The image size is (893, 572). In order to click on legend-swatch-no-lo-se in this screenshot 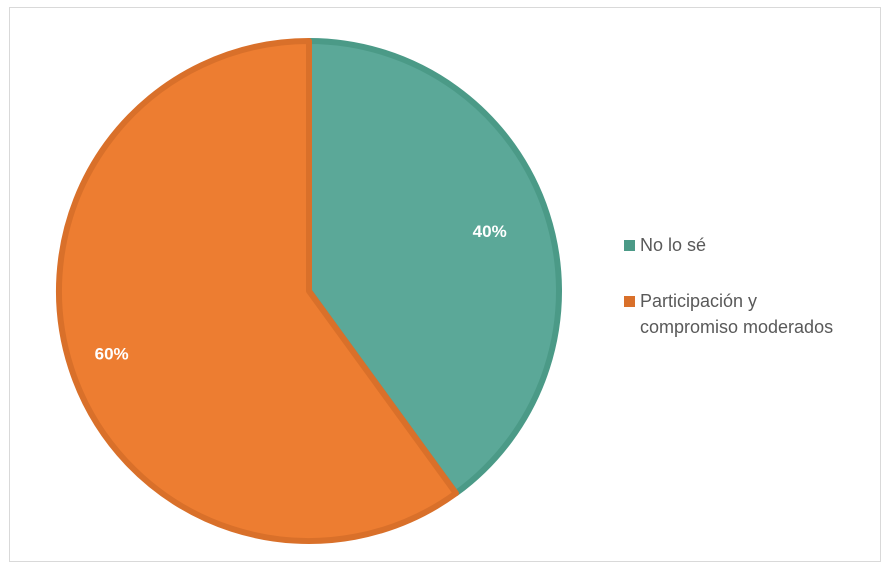, I will do `click(629, 245)`.